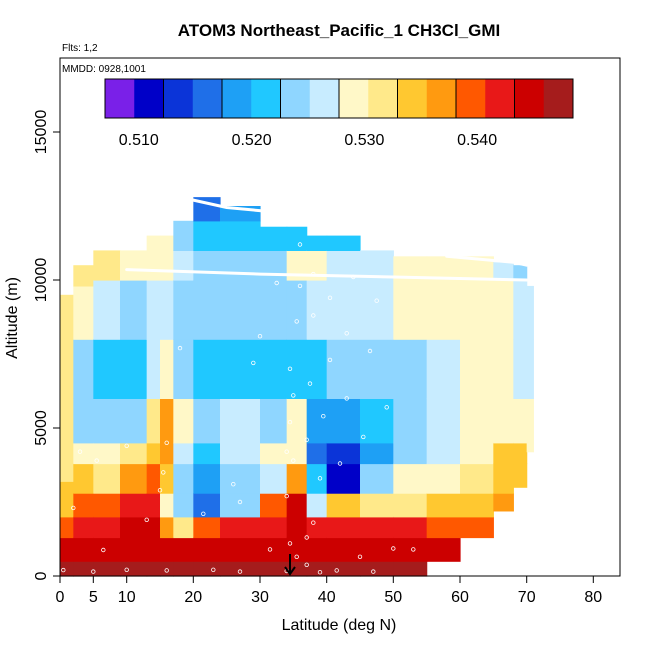  What do you see at coordinates (290, 571) in the screenshot?
I see `arrow-head` at bounding box center [290, 571].